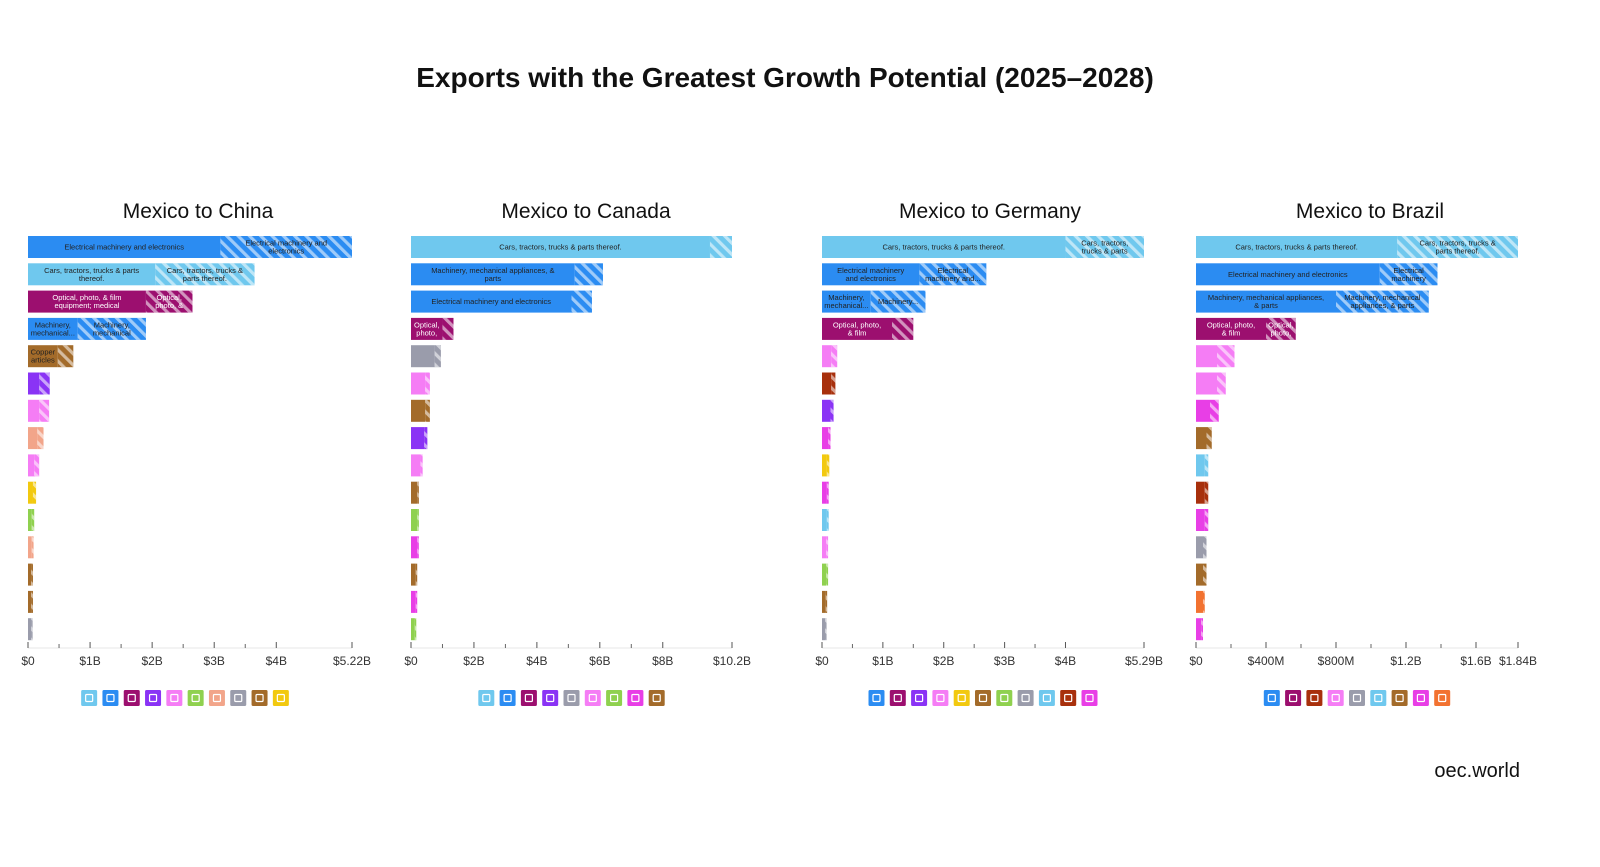 The height and width of the screenshot is (867, 1600). I want to click on x-tick-label: $2B, so click(943, 661).